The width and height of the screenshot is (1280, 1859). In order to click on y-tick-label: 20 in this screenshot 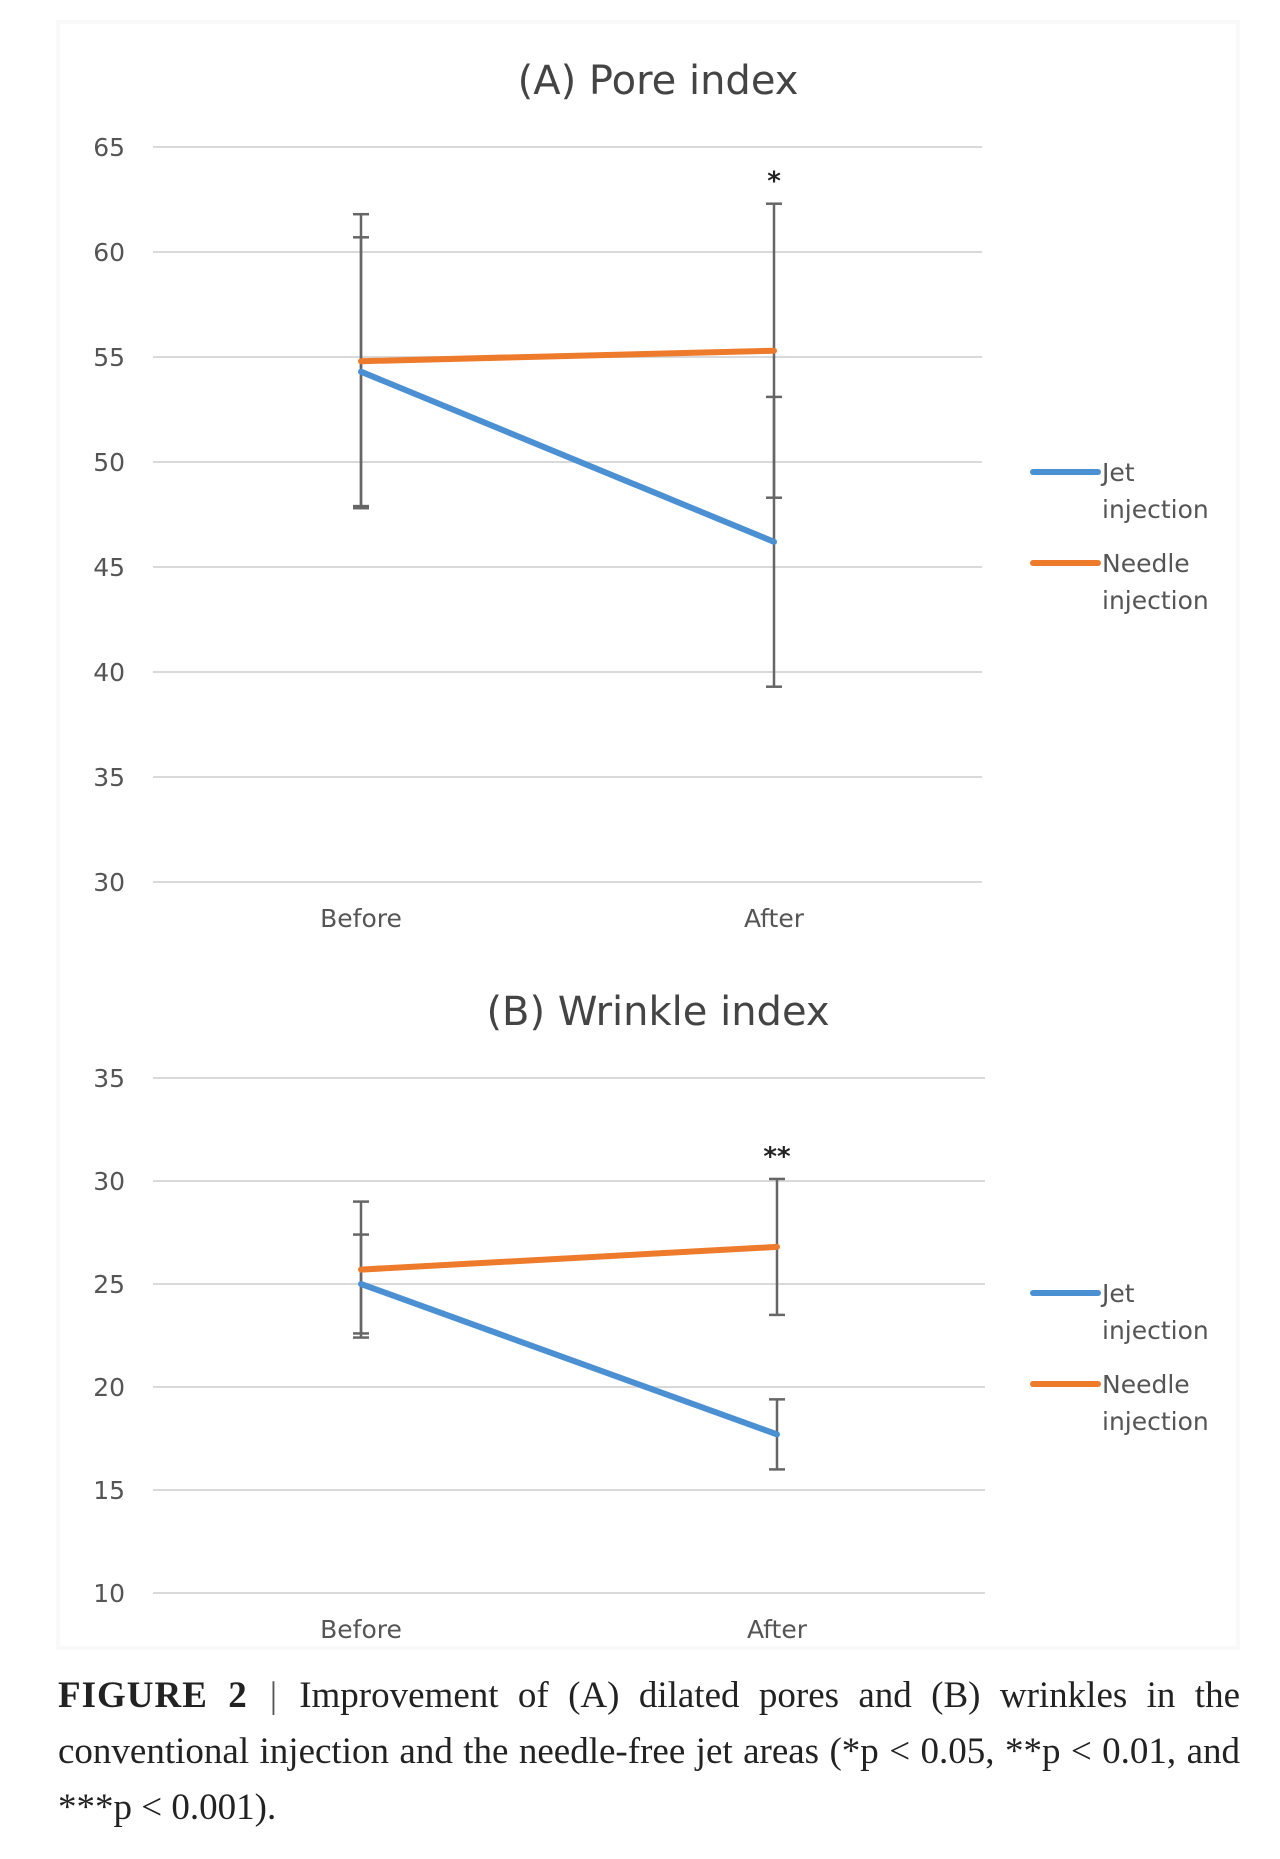, I will do `click(109, 1387)`.